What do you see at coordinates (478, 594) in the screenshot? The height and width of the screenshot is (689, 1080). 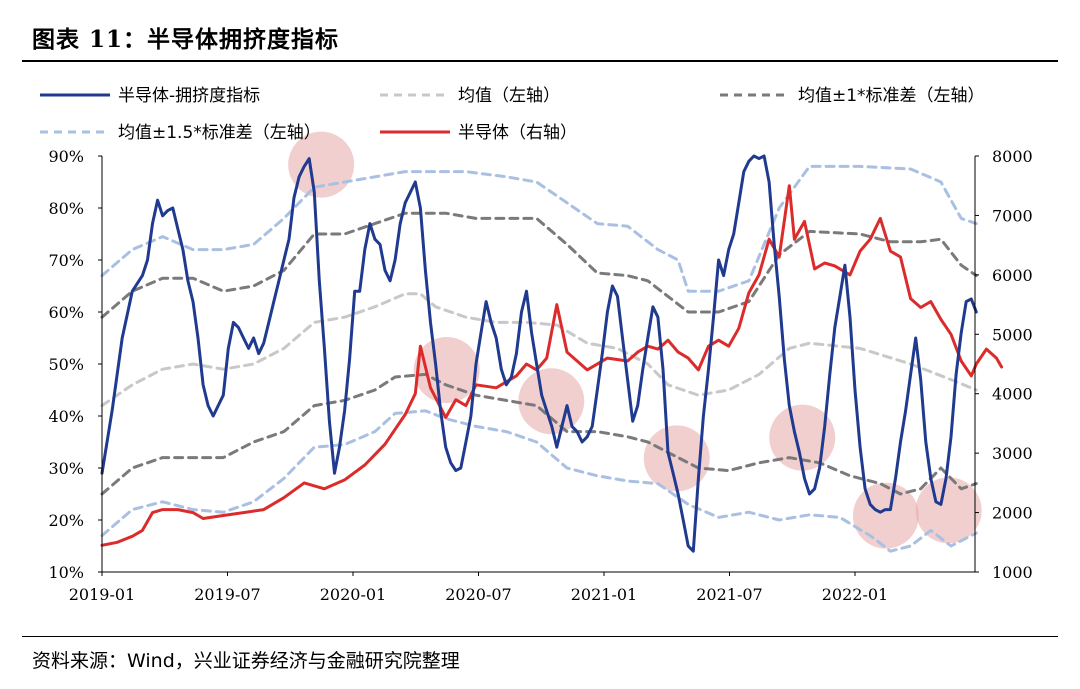 I see `x-tick-label: 2020-07` at bounding box center [478, 594].